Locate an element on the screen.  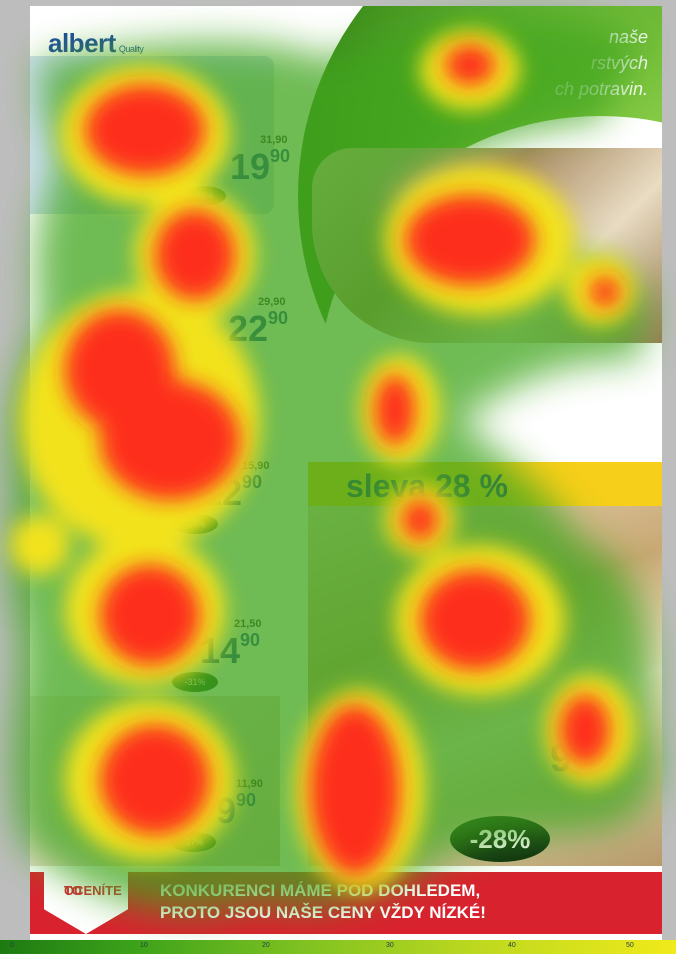
headline-text: naše rstvých ch potravin. is located at coordinates (601, 63).